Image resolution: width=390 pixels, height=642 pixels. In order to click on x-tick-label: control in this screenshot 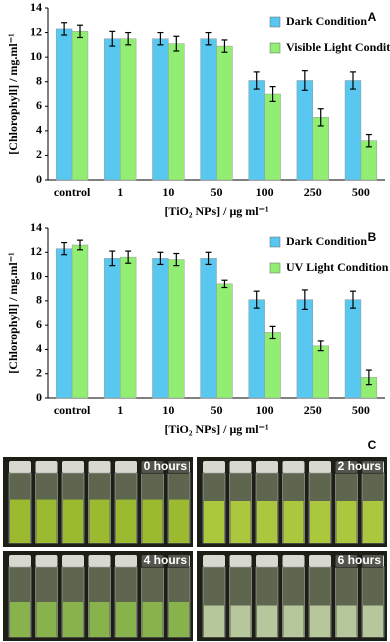, I will do `click(72, 192)`.